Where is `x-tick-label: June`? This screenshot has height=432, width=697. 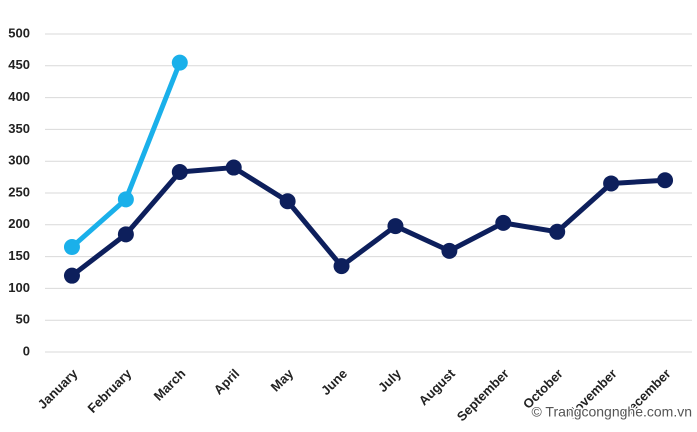
x-tick-label: June is located at coordinates (334, 382).